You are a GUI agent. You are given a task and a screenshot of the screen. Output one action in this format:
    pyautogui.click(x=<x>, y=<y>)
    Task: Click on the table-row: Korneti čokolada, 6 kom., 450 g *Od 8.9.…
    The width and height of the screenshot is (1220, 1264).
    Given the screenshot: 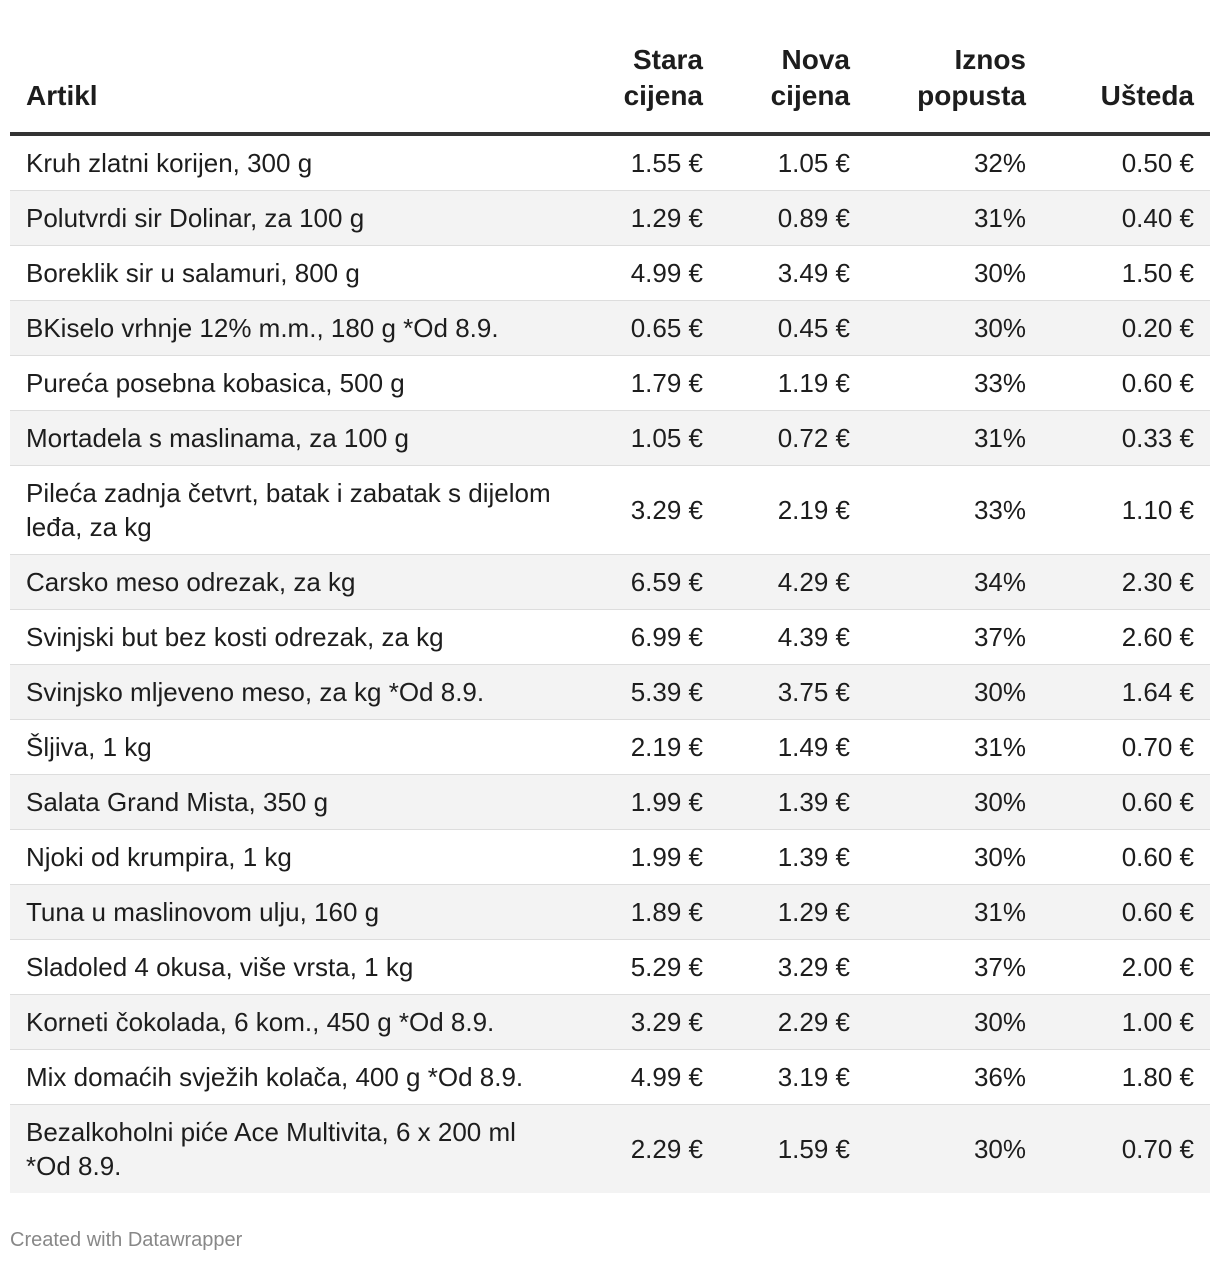 What is the action you would take?
    pyautogui.click(x=610, y=1022)
    